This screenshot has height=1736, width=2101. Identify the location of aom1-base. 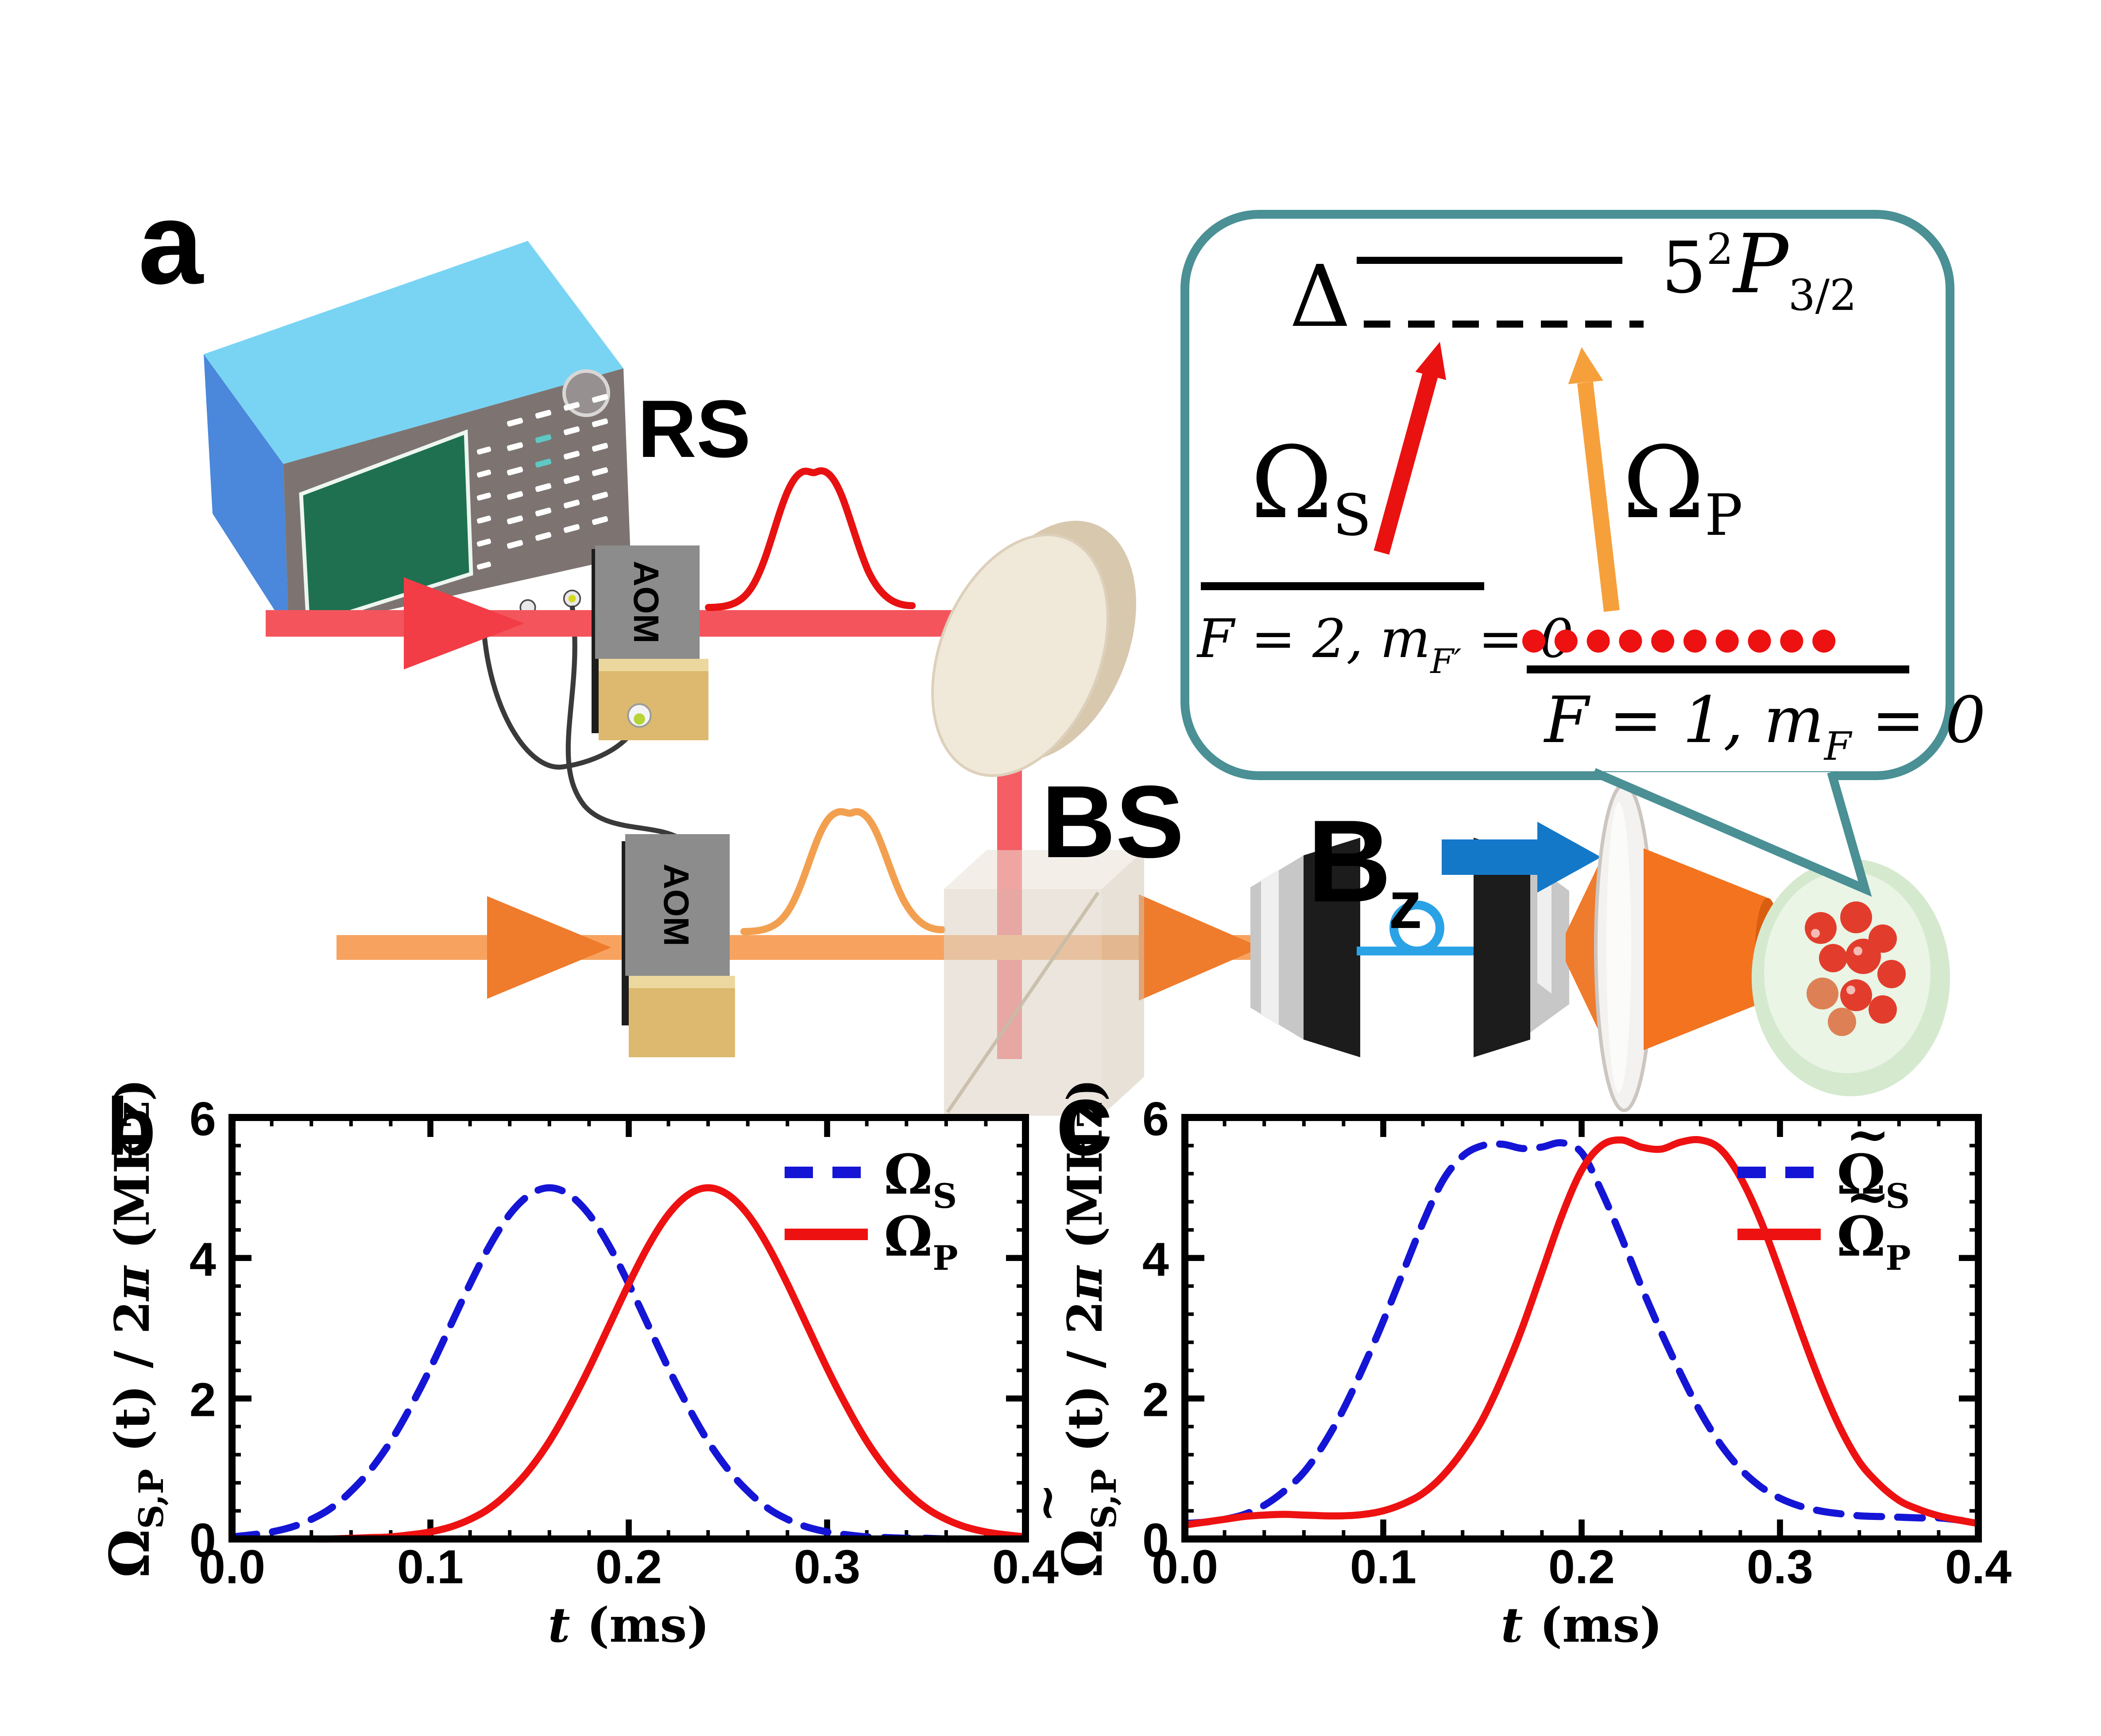
(654, 699).